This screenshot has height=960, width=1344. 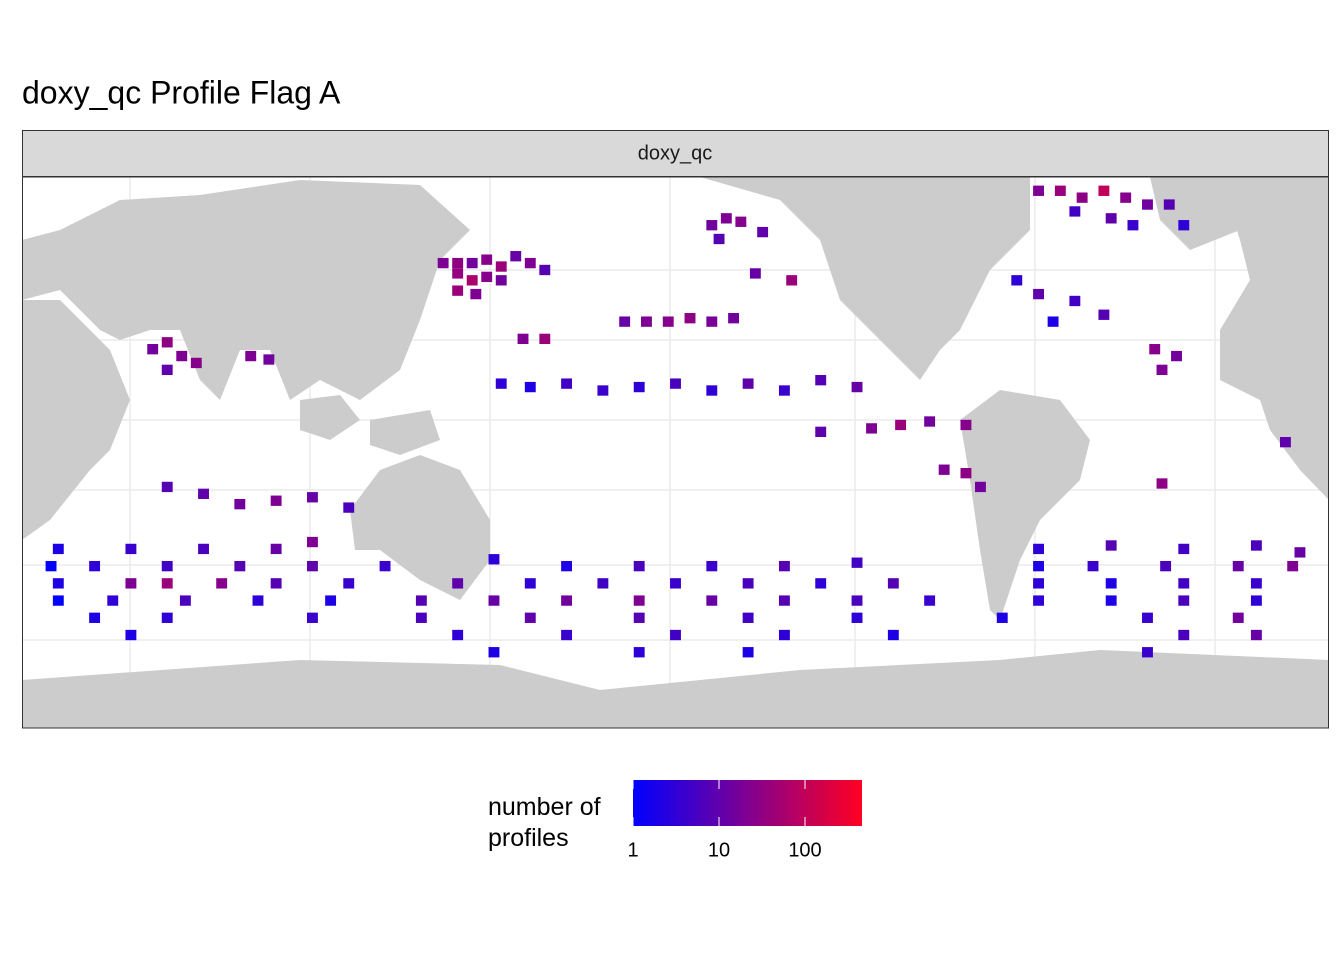 I want to click on colorbar, so click(x=747, y=803).